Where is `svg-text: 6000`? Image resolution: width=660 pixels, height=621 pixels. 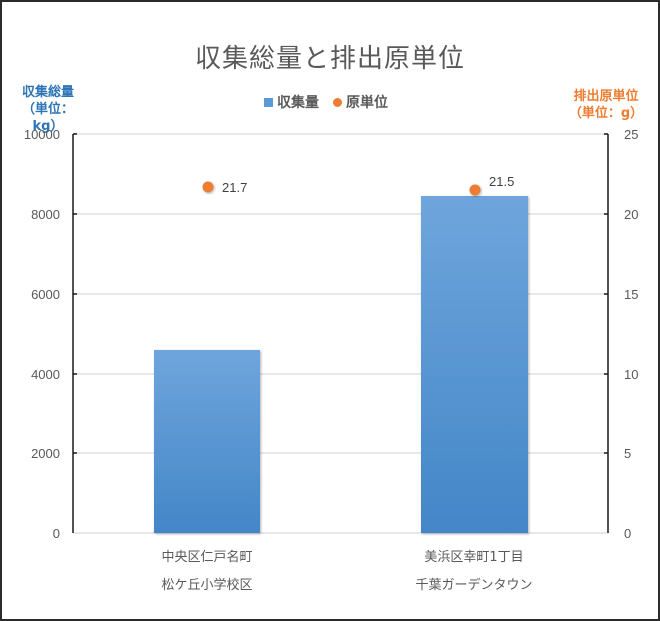 svg-text: 6000 is located at coordinates (45, 294).